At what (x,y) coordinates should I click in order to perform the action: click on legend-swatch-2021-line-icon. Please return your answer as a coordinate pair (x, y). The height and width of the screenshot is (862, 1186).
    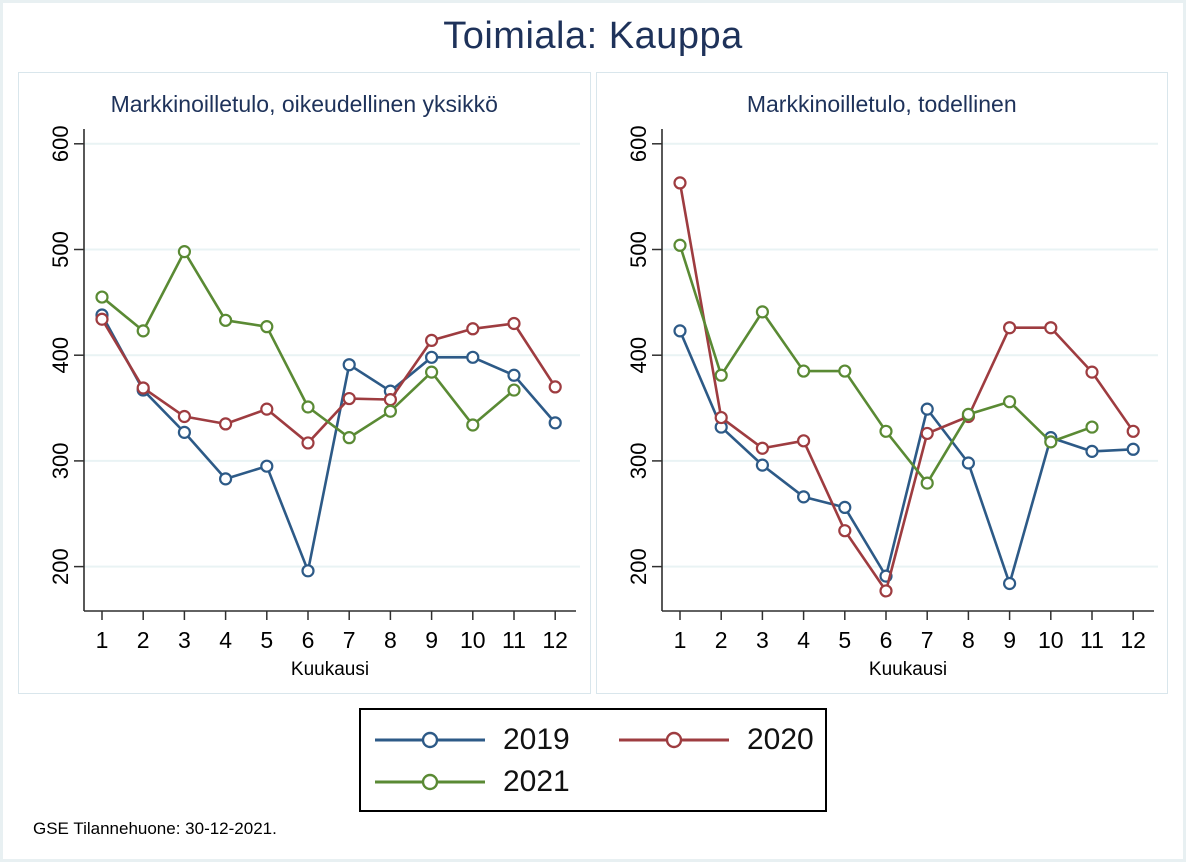
    Looking at the image, I should click on (430, 782).